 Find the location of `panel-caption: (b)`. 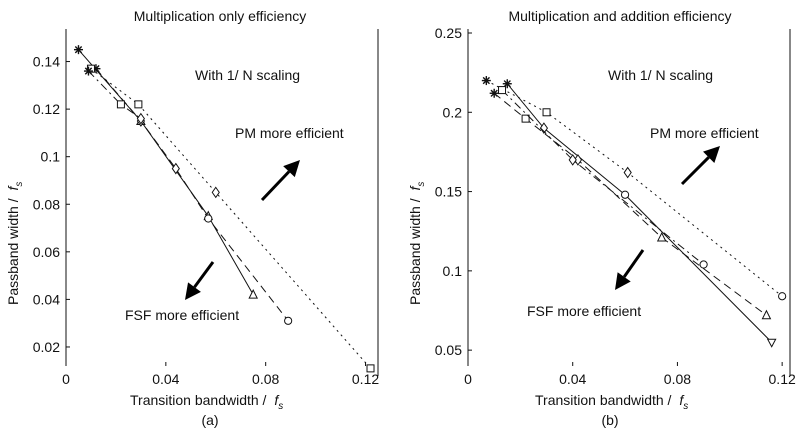

panel-caption: (b) is located at coordinates (609, 420).